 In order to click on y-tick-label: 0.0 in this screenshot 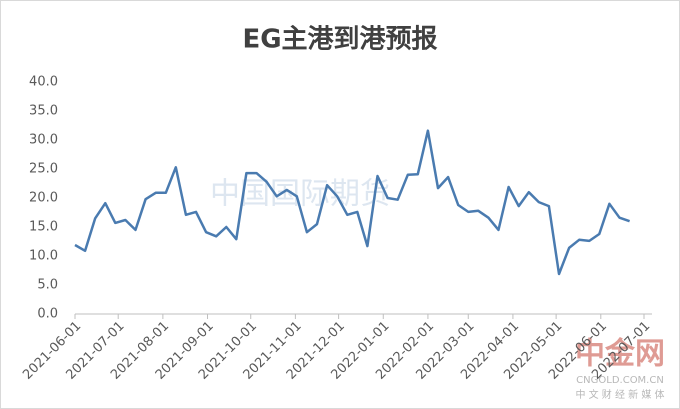, I will do `click(47, 314)`.